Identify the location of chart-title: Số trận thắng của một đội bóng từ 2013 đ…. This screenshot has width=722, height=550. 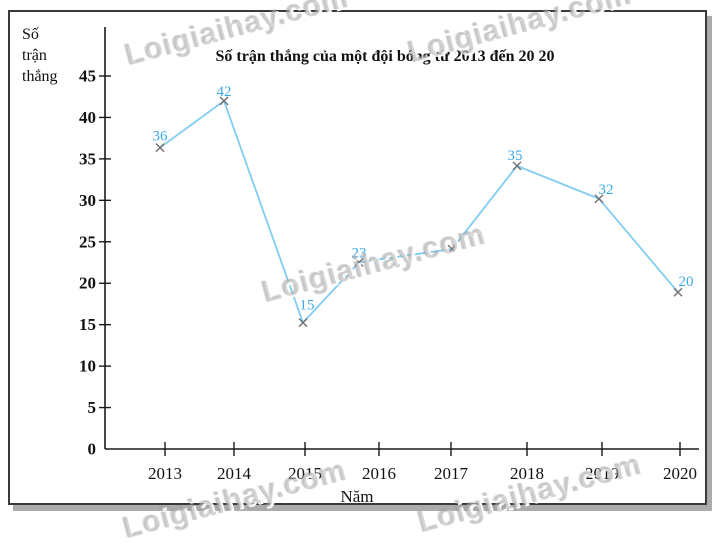
(385, 56).